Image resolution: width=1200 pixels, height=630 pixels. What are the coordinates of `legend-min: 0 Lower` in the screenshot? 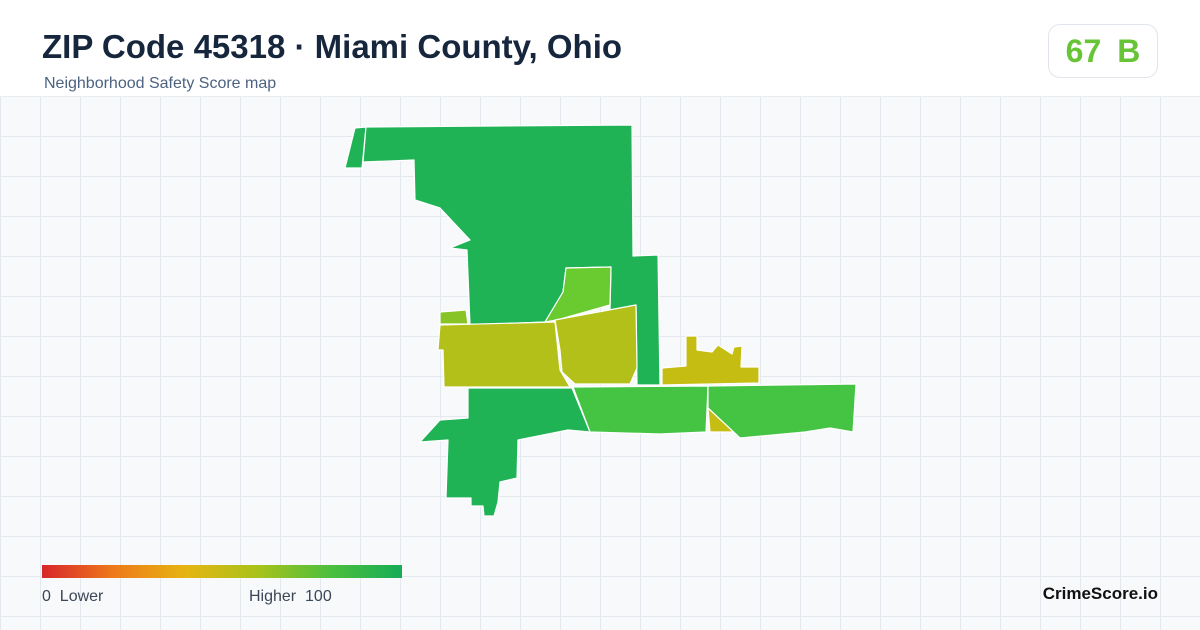 It's located at (72, 597).